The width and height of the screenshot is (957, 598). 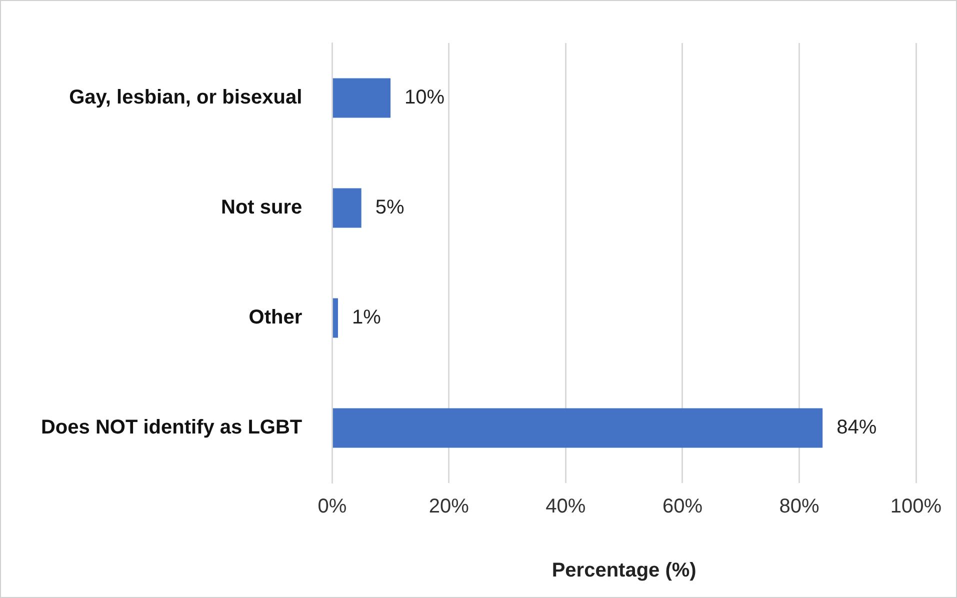 I want to click on x-axis-title: Percentage (%), so click(x=624, y=571).